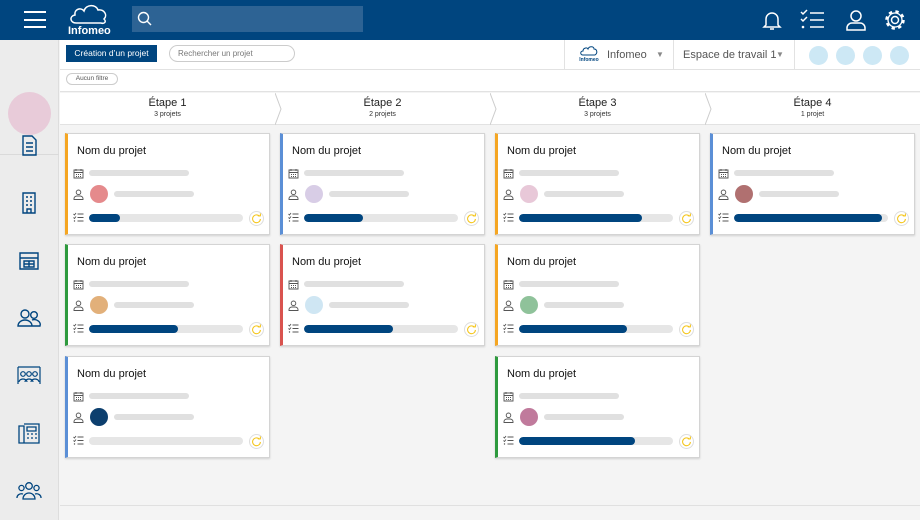 The image size is (920, 520). What do you see at coordinates (111, 53) in the screenshot?
I see `create-project-button: Création d’un projet` at bounding box center [111, 53].